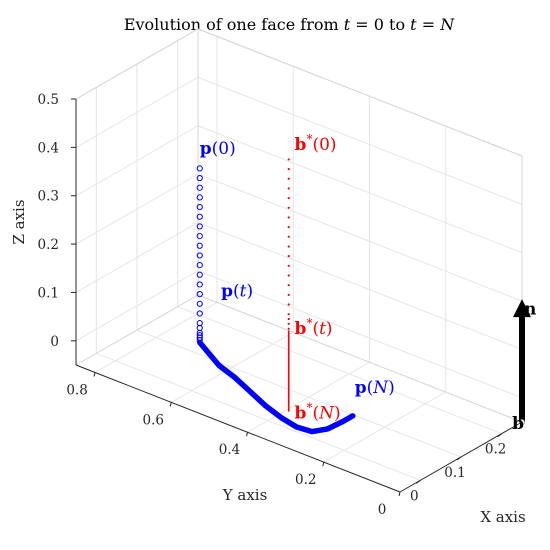  What do you see at coordinates (54, 342) in the screenshot?
I see `z-tick-label: 0` at bounding box center [54, 342].